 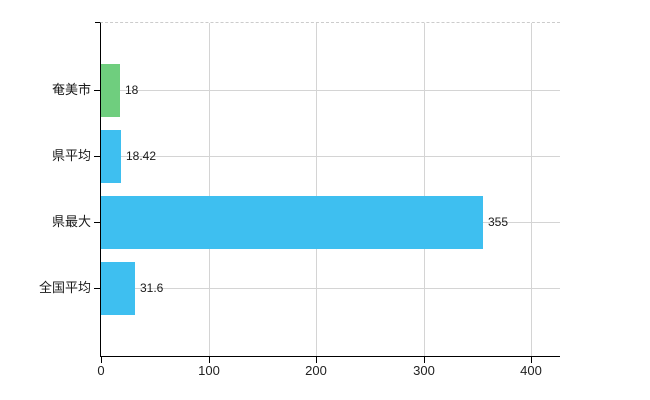 What do you see at coordinates (97, 22) in the screenshot?
I see `y-axis-end-tick` at bounding box center [97, 22].